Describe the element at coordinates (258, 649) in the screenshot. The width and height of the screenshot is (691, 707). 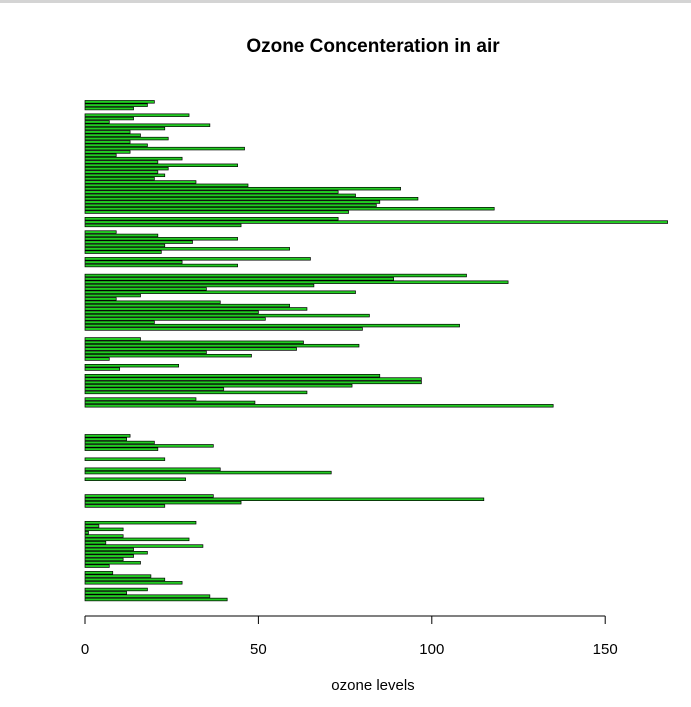
I see `x-tick-label: 50` at that location.